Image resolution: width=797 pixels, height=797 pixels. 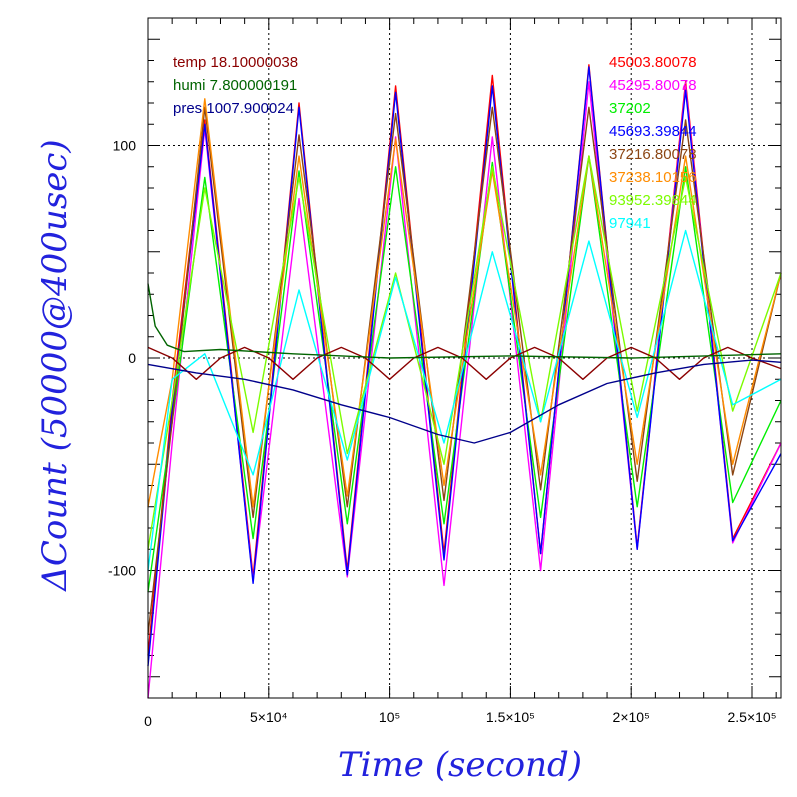 I want to click on x-tick-label: 5×10⁴, so click(x=269, y=717).